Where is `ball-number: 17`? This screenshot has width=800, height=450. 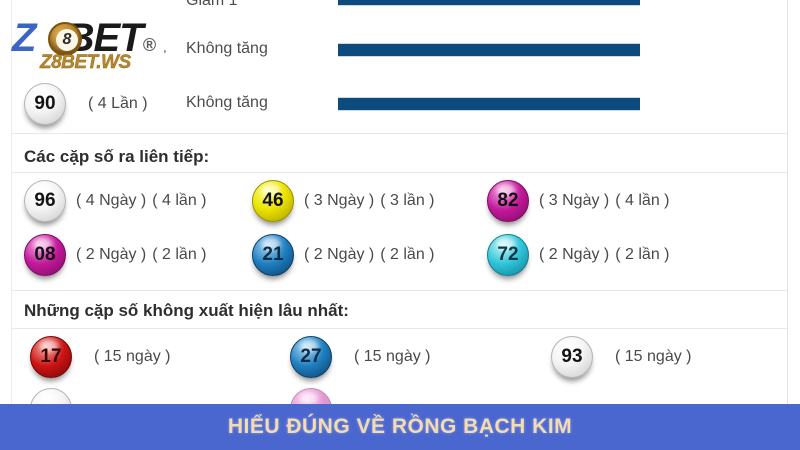
ball-number: 17 is located at coordinates (51, 356).